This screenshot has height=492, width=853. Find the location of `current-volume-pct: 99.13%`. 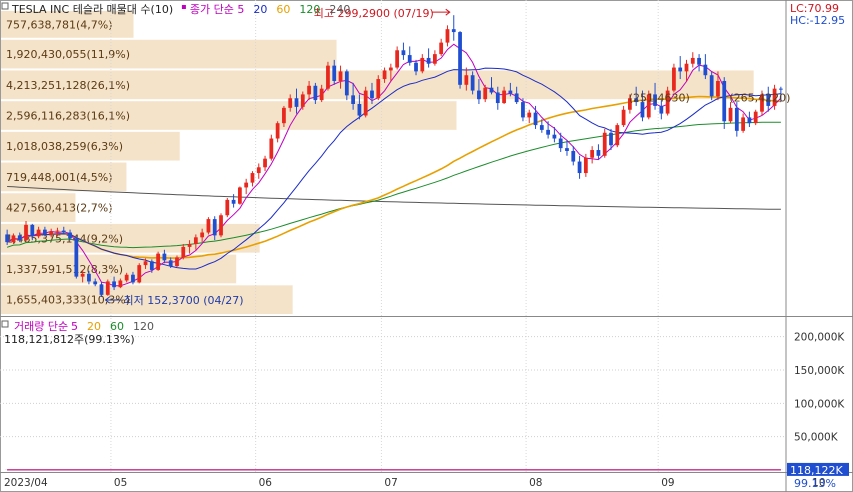

current-volume-pct: 99.13% is located at coordinates (815, 483).